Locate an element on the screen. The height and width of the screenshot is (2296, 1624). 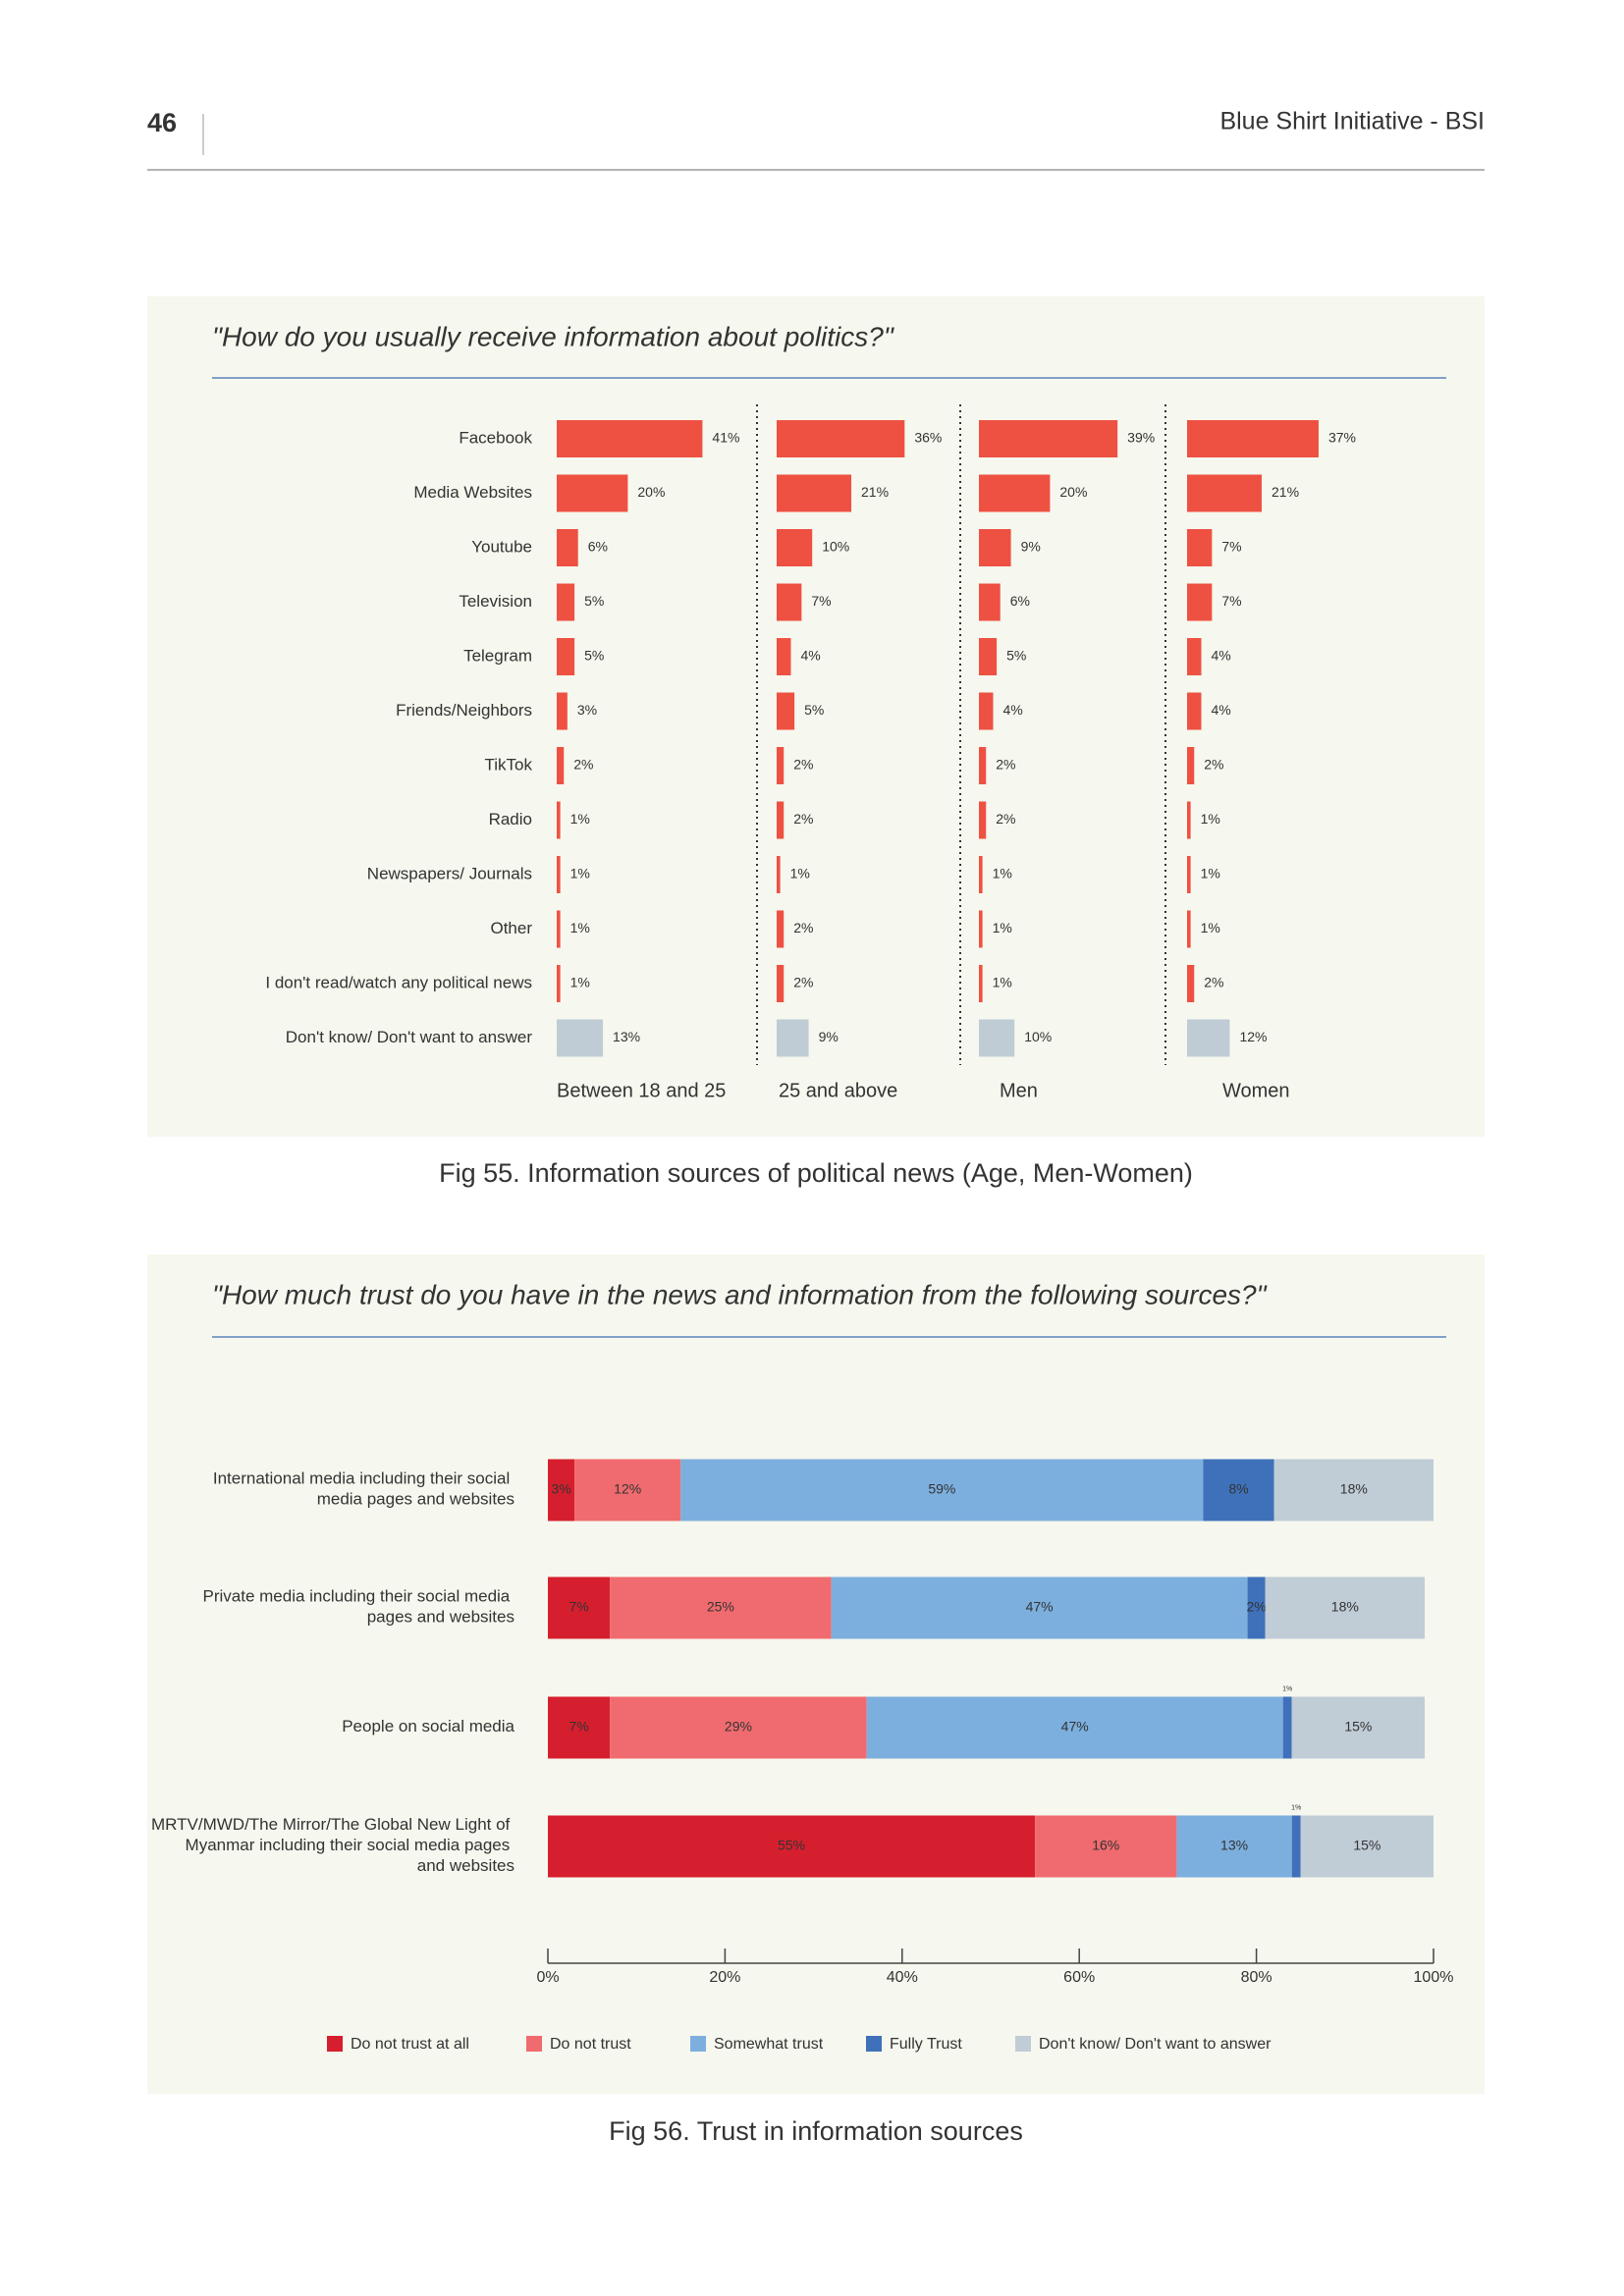
value-label: 13% is located at coordinates (1234, 1846).